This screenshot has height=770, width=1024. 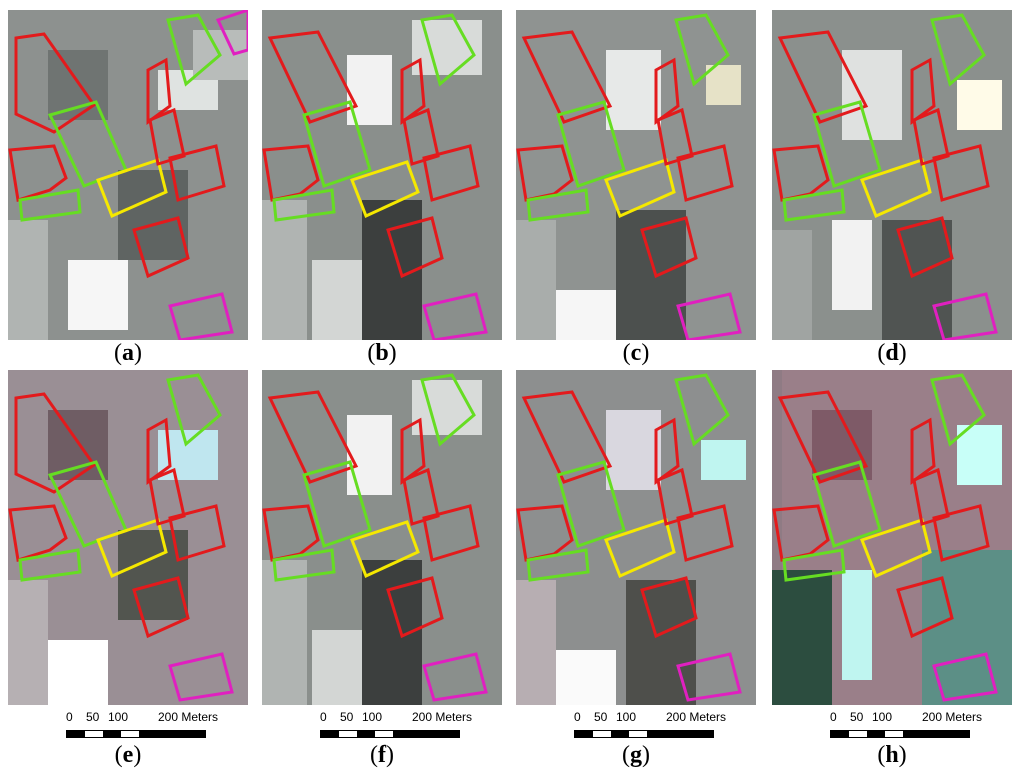 I want to click on scalebar-f: 0 50 100 200 Meters, so click(x=420, y=730).